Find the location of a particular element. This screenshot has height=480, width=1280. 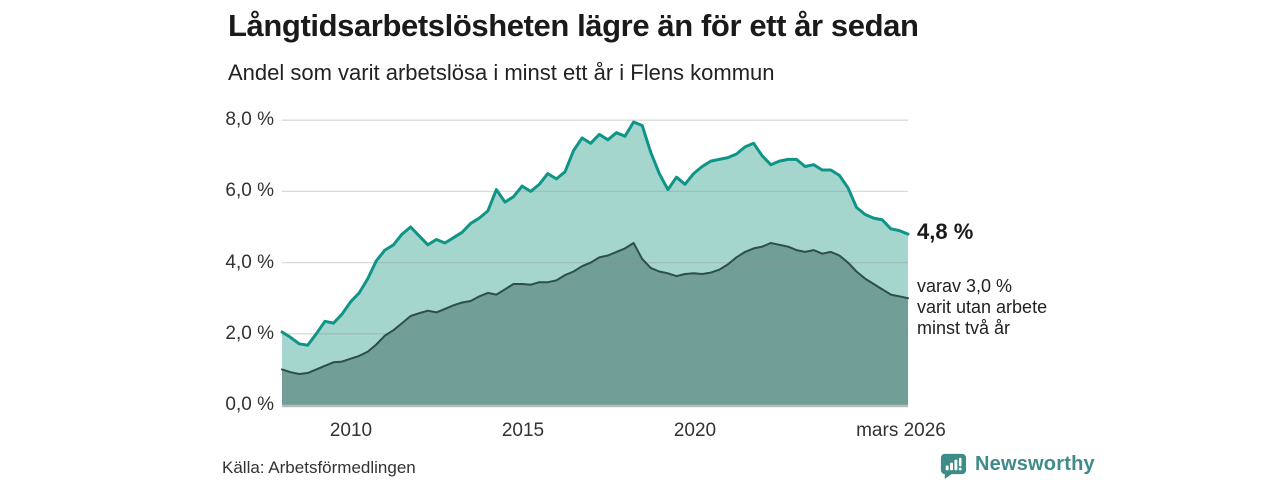

newsworthy-logo: Newsworthy is located at coordinates (1016, 464).